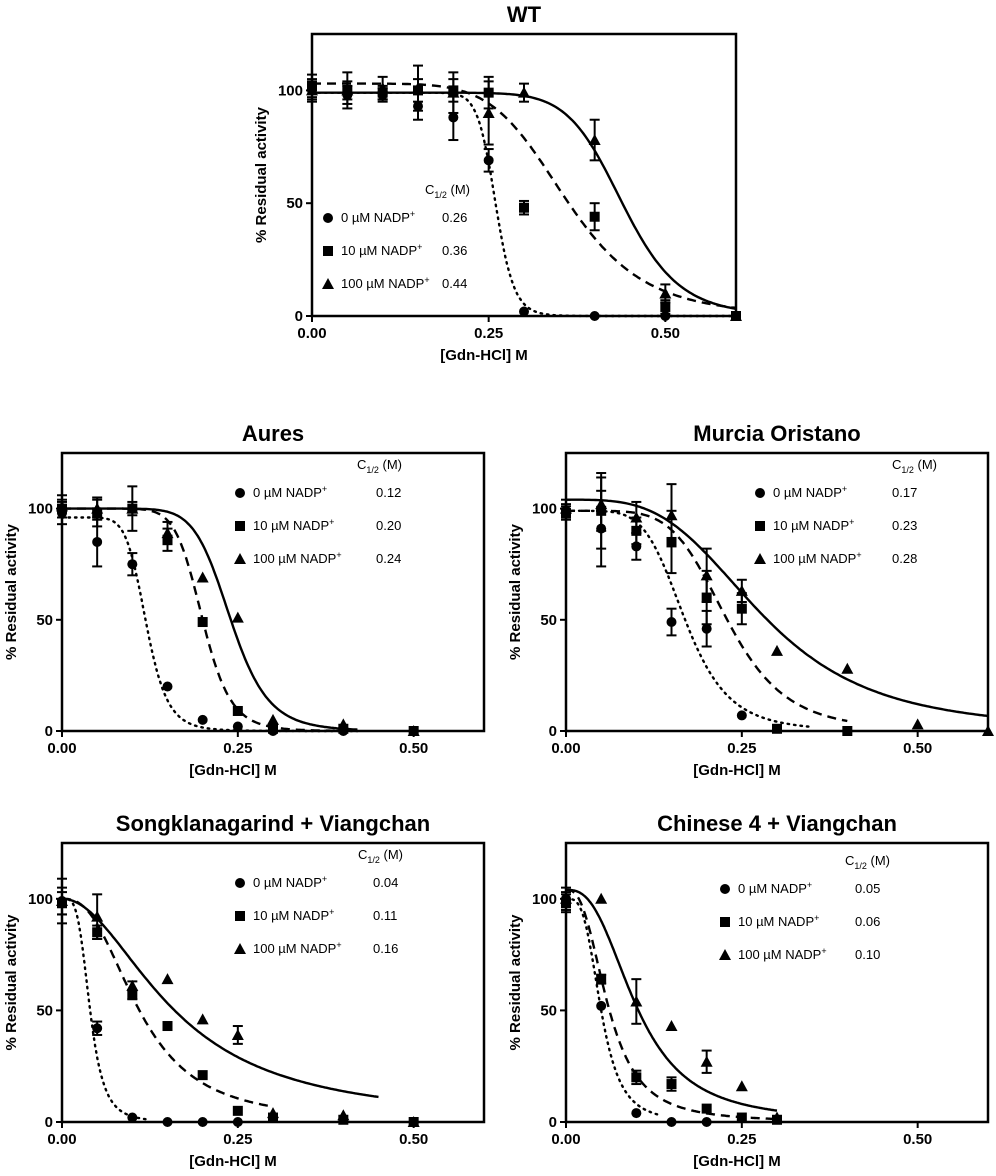 This screenshot has width=996, height=1176. What do you see at coordinates (741, 748) in the screenshot?
I see `x-tick-label: 0.25` at bounding box center [741, 748].